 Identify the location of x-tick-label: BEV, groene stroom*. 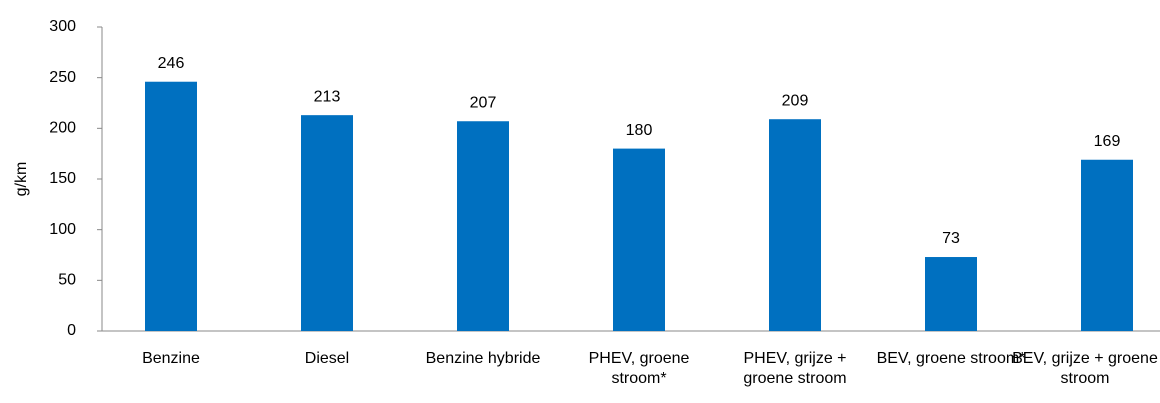
(951, 358).